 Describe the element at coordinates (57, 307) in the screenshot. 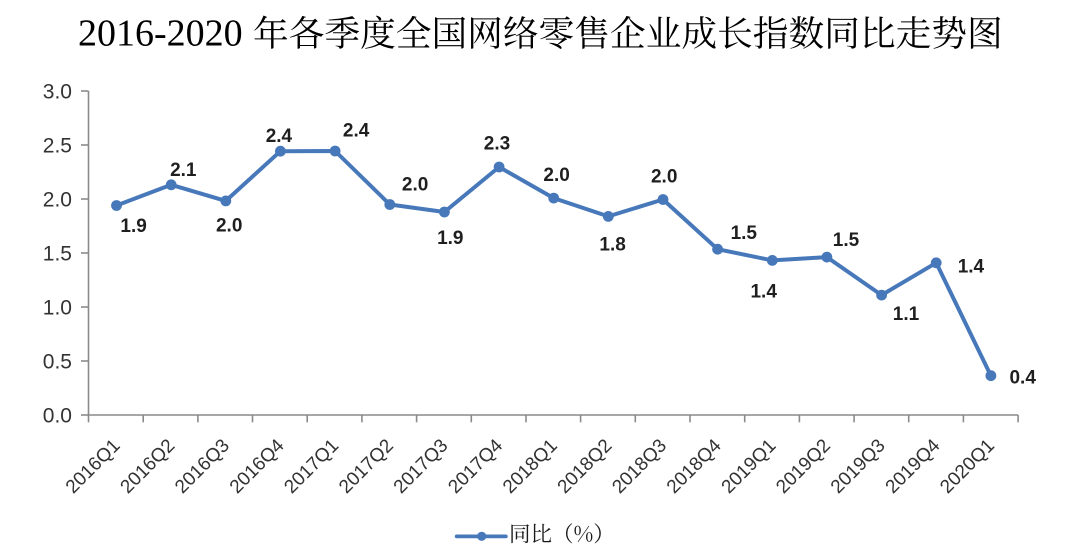

I see `svg-text: 1.0` at that location.